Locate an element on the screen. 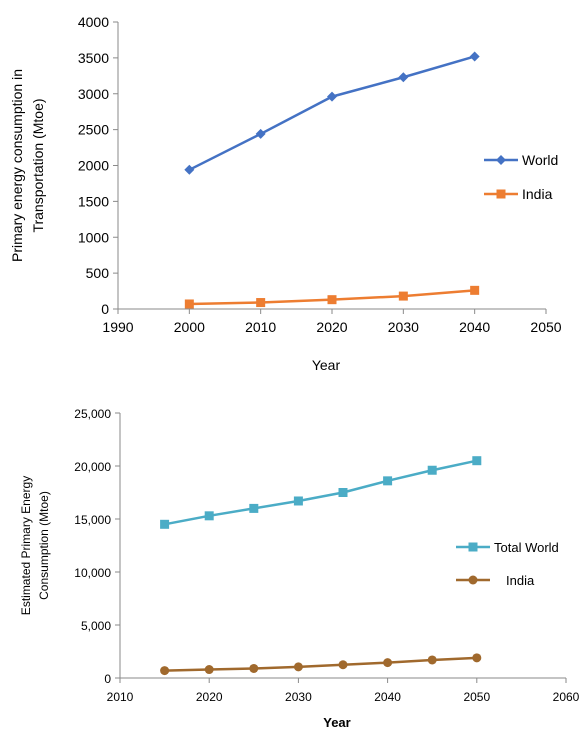 The image size is (587, 734). y-tick-label: 4000 is located at coordinates (93, 22).